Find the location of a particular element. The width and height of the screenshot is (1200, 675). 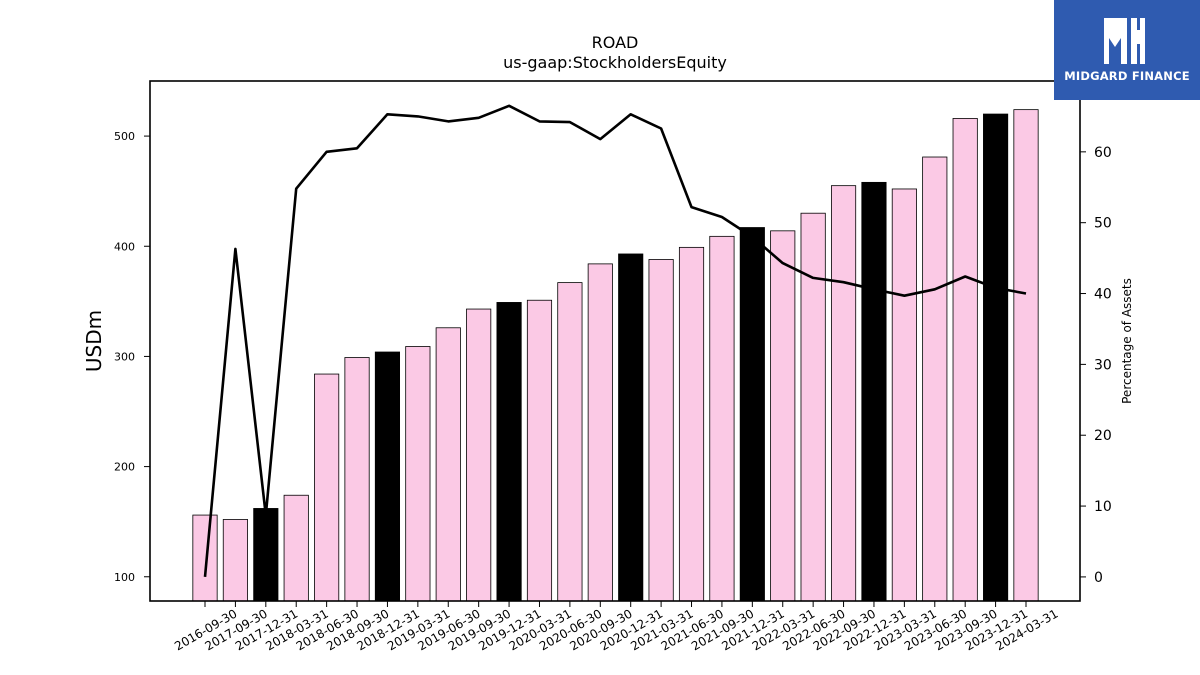

y2-axis: 0 10 20 30 40 50 60 is located at coordinates (1096, 365).